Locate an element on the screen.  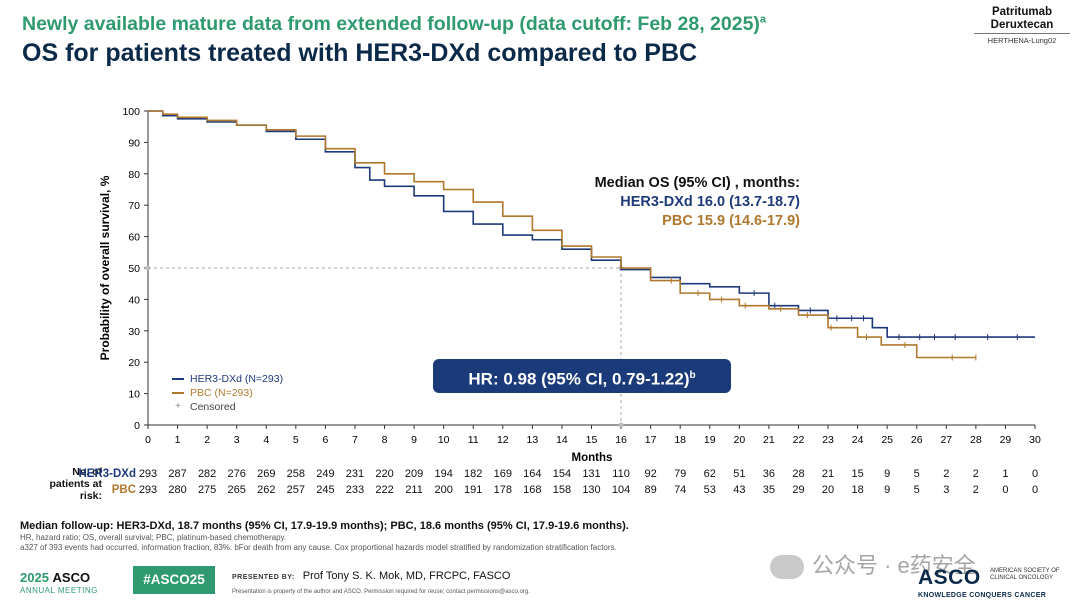
risk-count: 28 is located at coordinates (798, 474).